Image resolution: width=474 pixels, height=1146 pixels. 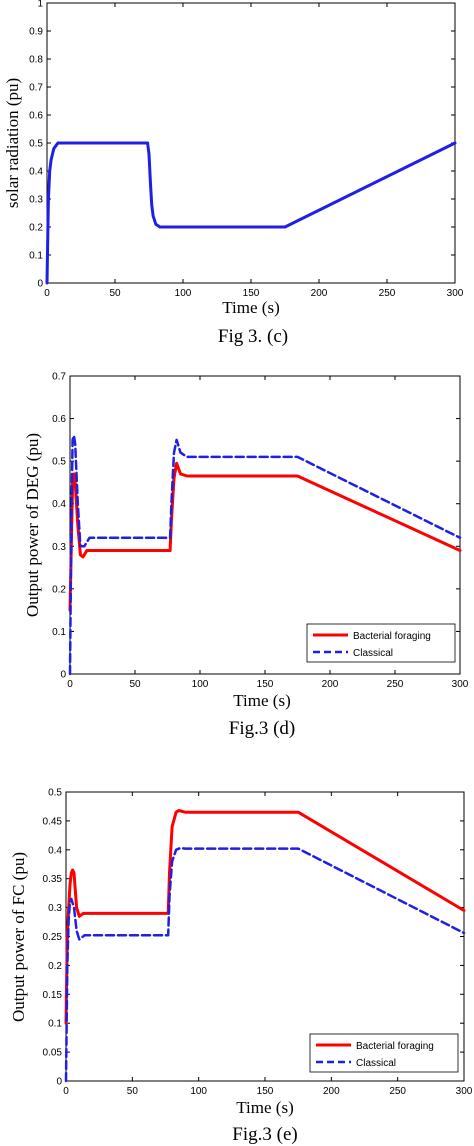 What do you see at coordinates (261, 700) in the screenshot?
I see `panel-d-x-axis-label: Time (s)` at bounding box center [261, 700].